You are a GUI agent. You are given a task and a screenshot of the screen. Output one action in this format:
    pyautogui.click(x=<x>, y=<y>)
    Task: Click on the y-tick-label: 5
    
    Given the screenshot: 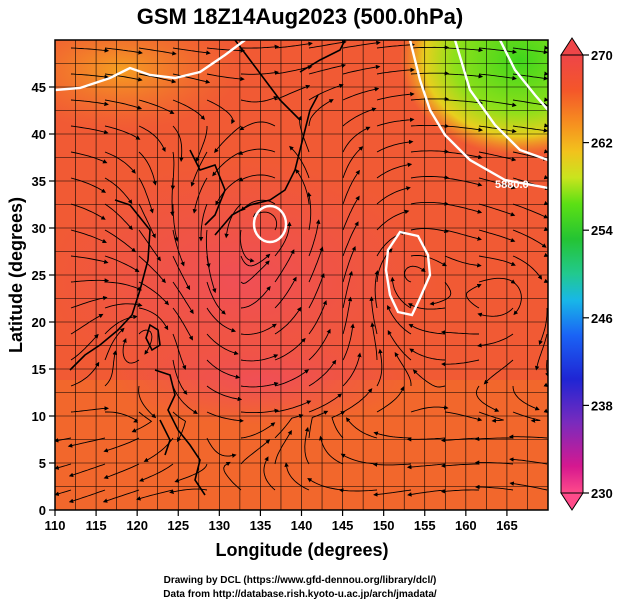 What is the action you would take?
    pyautogui.click(x=42, y=463)
    